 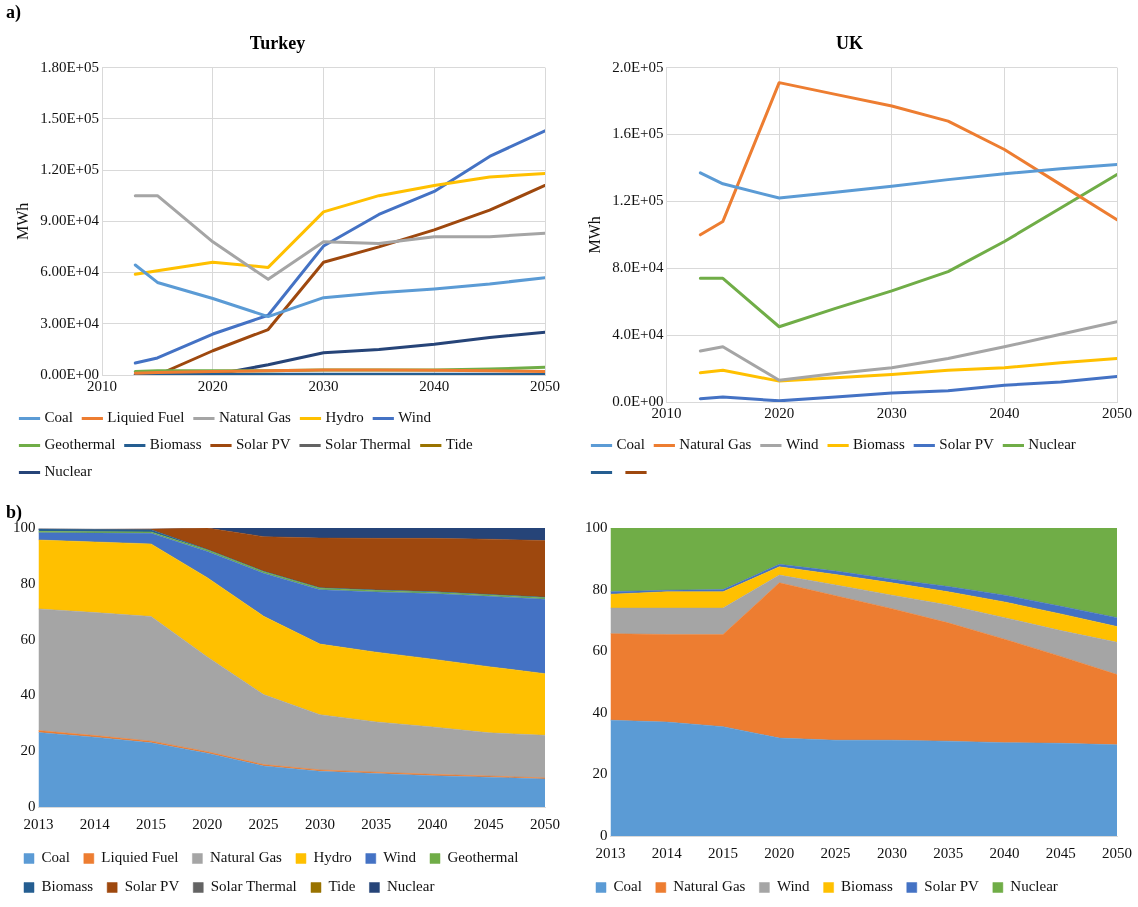 I want to click on y-tick-label: 100, so click(x=596, y=526).